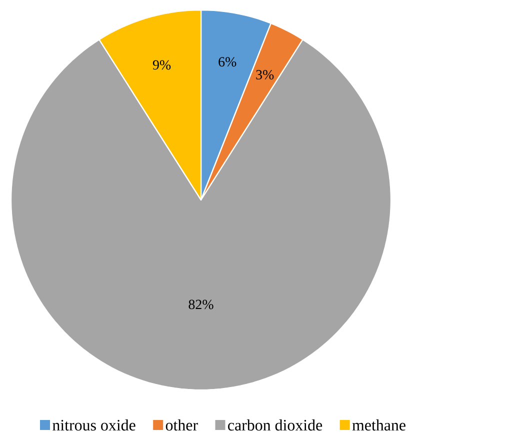 The image size is (521, 436). Describe the element at coordinates (379, 425) in the screenshot. I see `legend-label: methane` at that location.